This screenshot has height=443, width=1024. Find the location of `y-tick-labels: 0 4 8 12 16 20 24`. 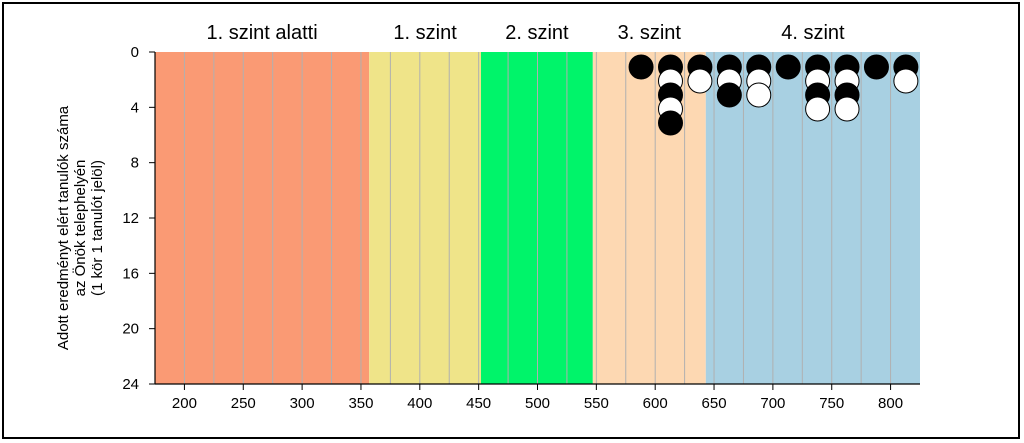

y-tick-labels: 0 4 8 12 16 20 24 is located at coordinates (130, 218).